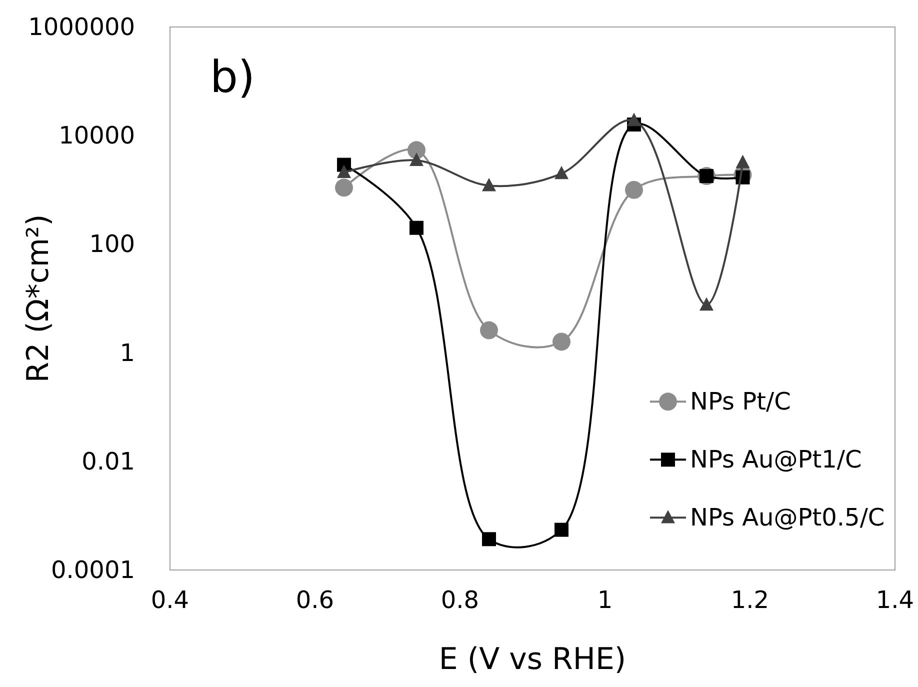 The height and width of the screenshot is (687, 918). I want to click on y-tick-label: 0.0001, so click(93, 570).